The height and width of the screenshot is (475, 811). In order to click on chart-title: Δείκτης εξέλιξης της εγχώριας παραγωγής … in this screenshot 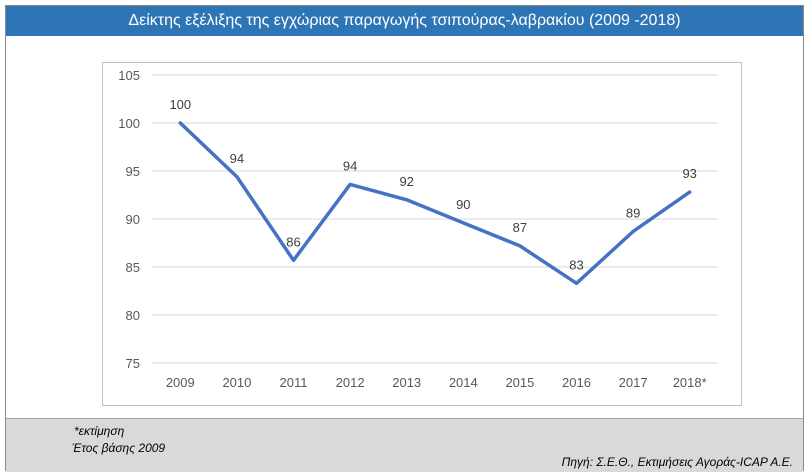, I will do `click(404, 21)`.